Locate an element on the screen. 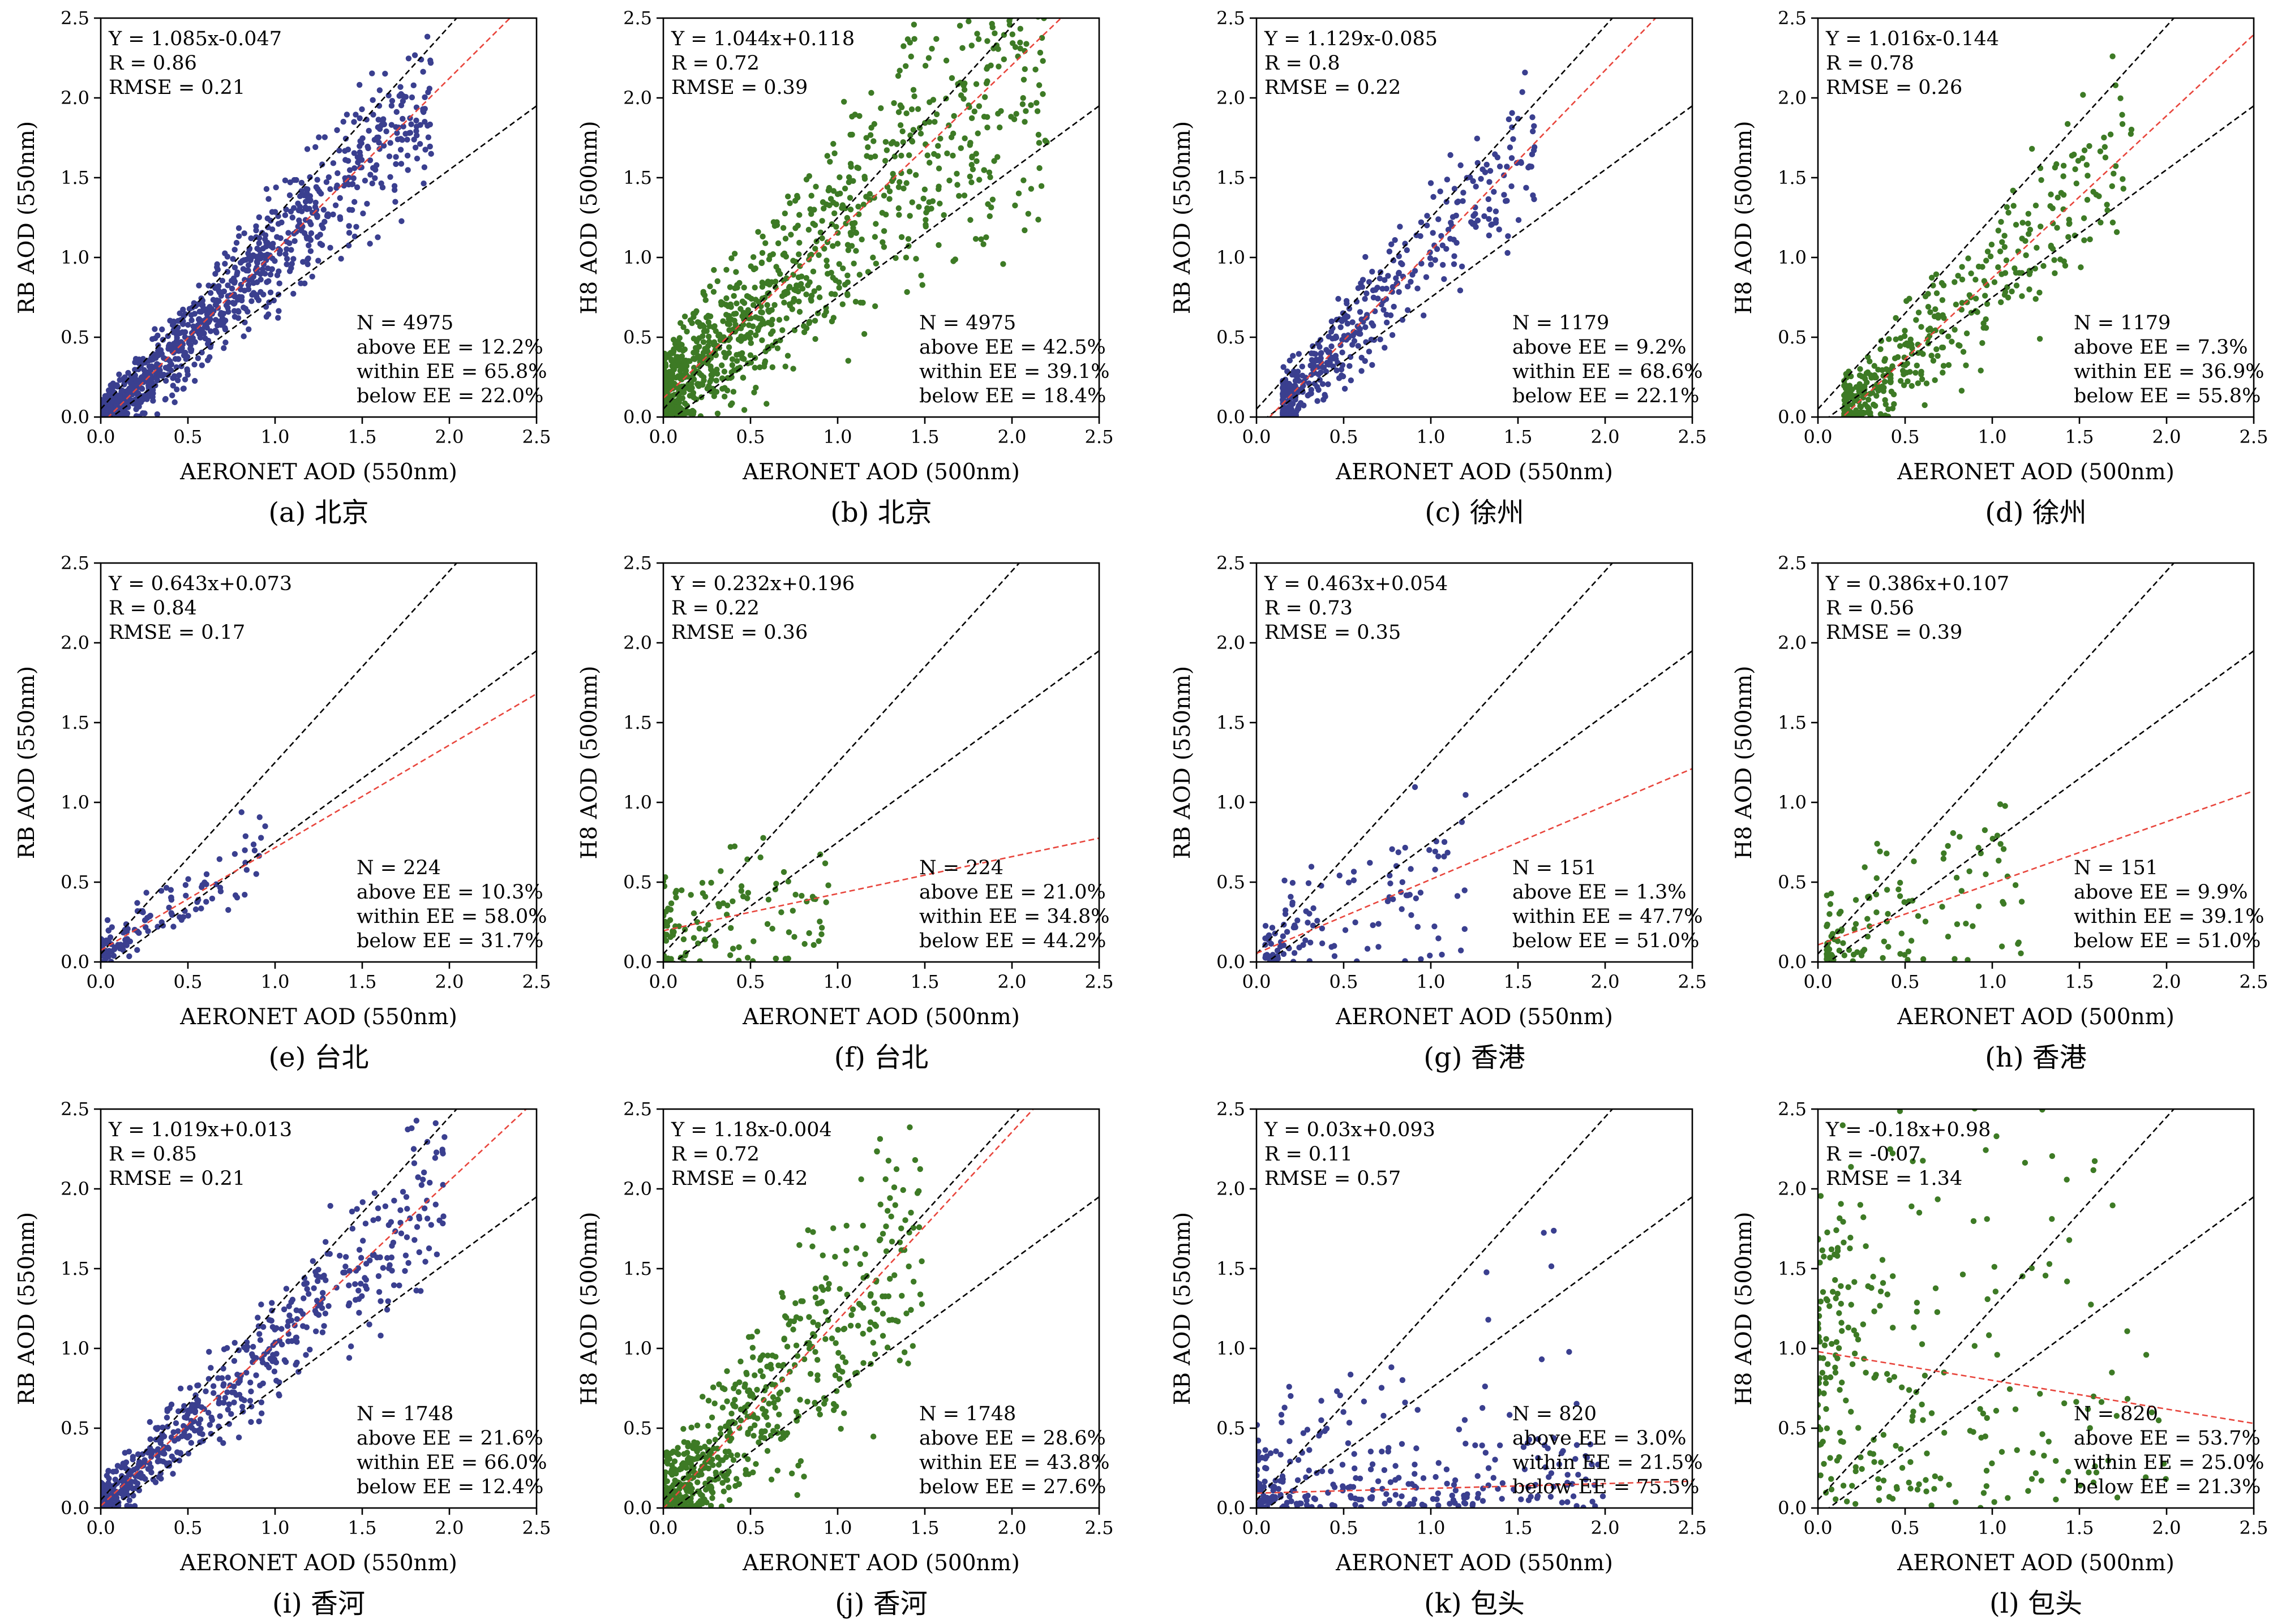 This screenshot has width=2273, height=1624. y-axis-label: H8 AOD (500nm) is located at coordinates (589, 763).